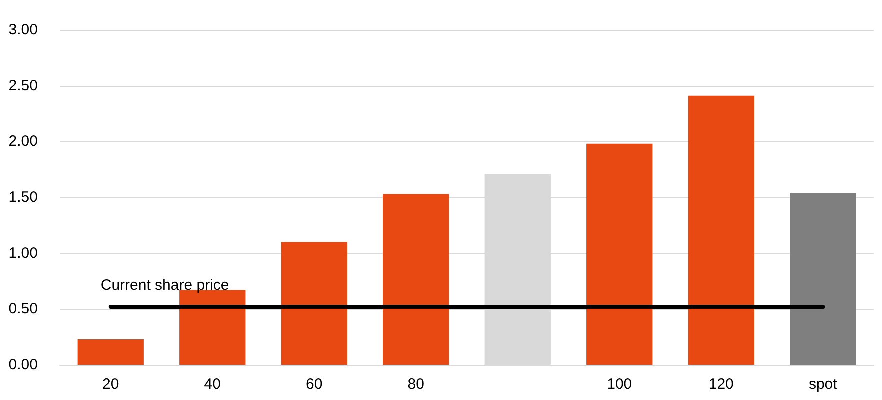  Describe the element at coordinates (314, 384) in the screenshot. I see `x-tick-label: 60` at that location.